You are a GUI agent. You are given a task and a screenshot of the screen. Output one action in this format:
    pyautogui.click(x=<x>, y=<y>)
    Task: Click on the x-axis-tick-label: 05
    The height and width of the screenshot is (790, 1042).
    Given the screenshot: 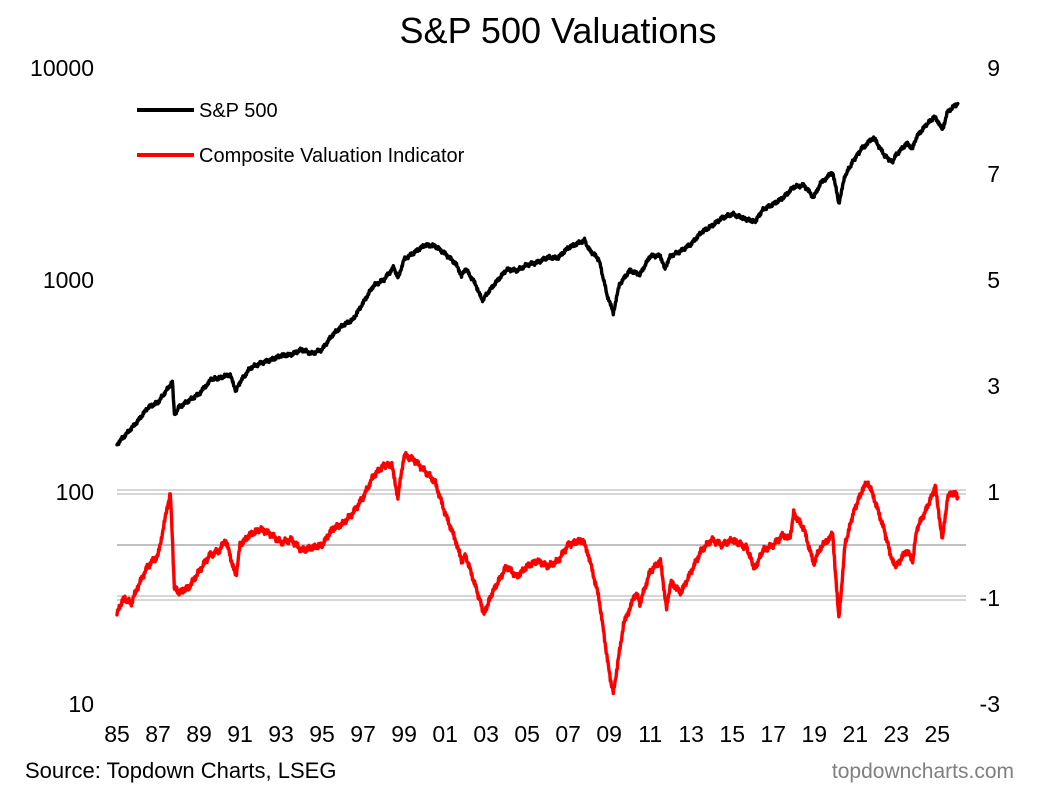 What is the action you would take?
    pyautogui.click(x=527, y=734)
    